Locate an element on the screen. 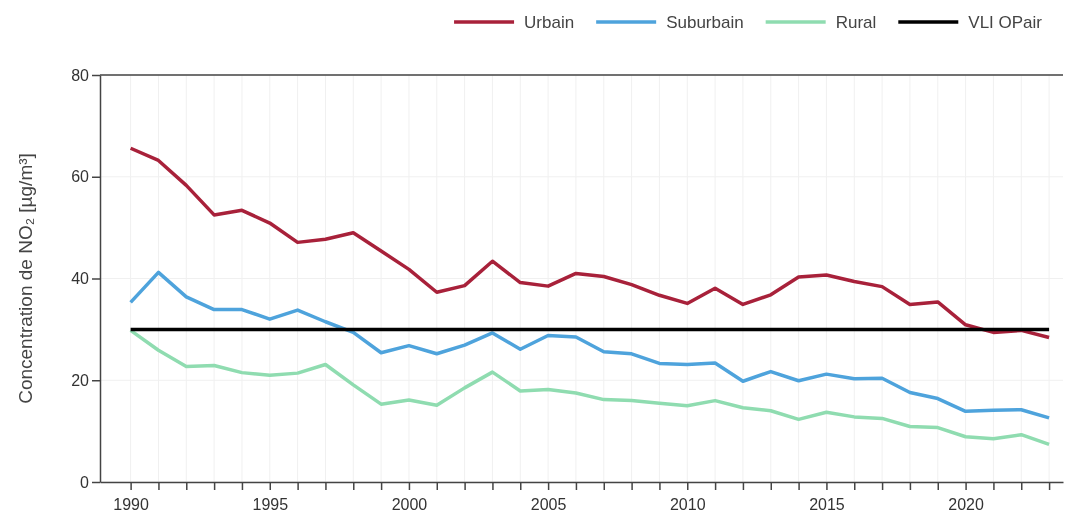  x-tick-label: 1995 is located at coordinates (270, 504).